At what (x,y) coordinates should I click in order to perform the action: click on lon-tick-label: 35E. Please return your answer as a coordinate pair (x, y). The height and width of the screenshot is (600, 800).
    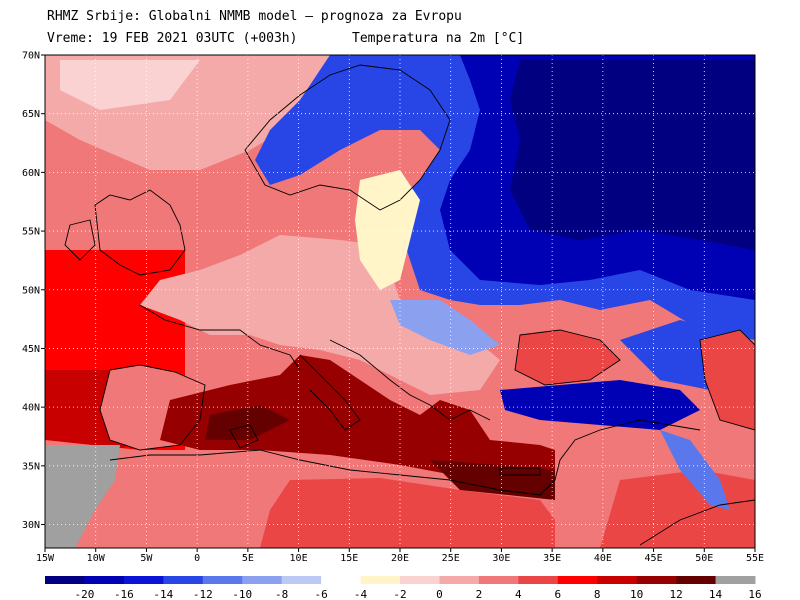
    Looking at the image, I should click on (552, 558).